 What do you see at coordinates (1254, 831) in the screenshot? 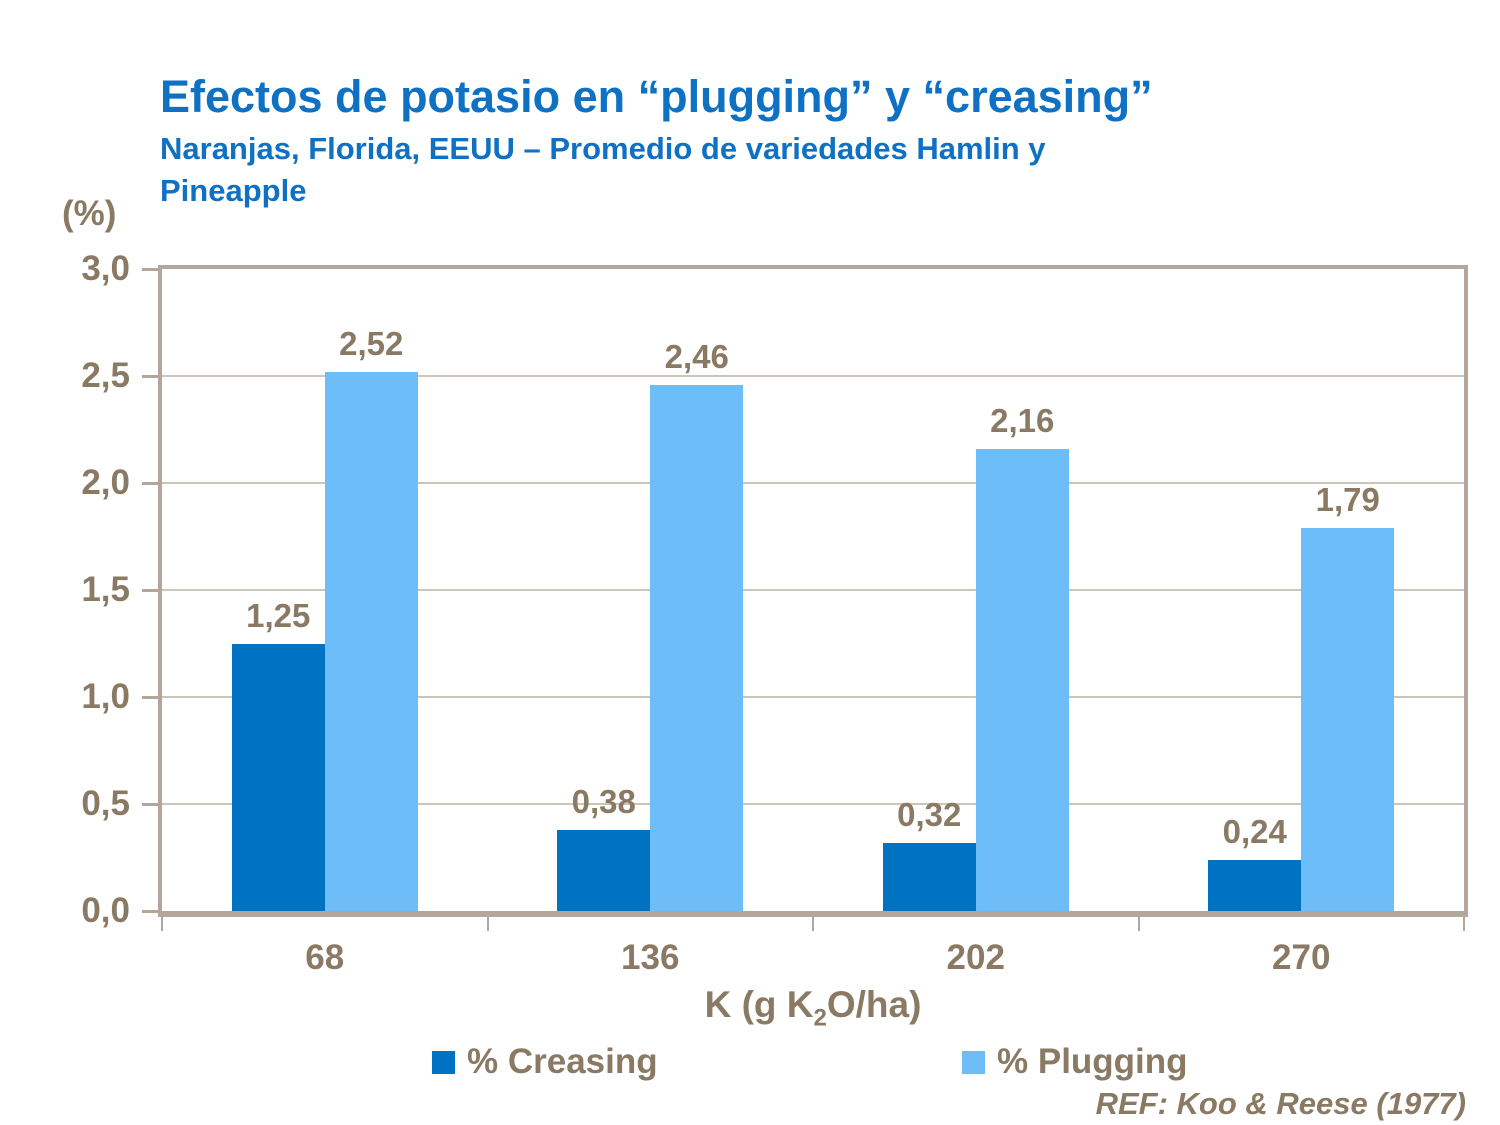
I see `data-label-0,24: 0,24` at bounding box center [1254, 831].